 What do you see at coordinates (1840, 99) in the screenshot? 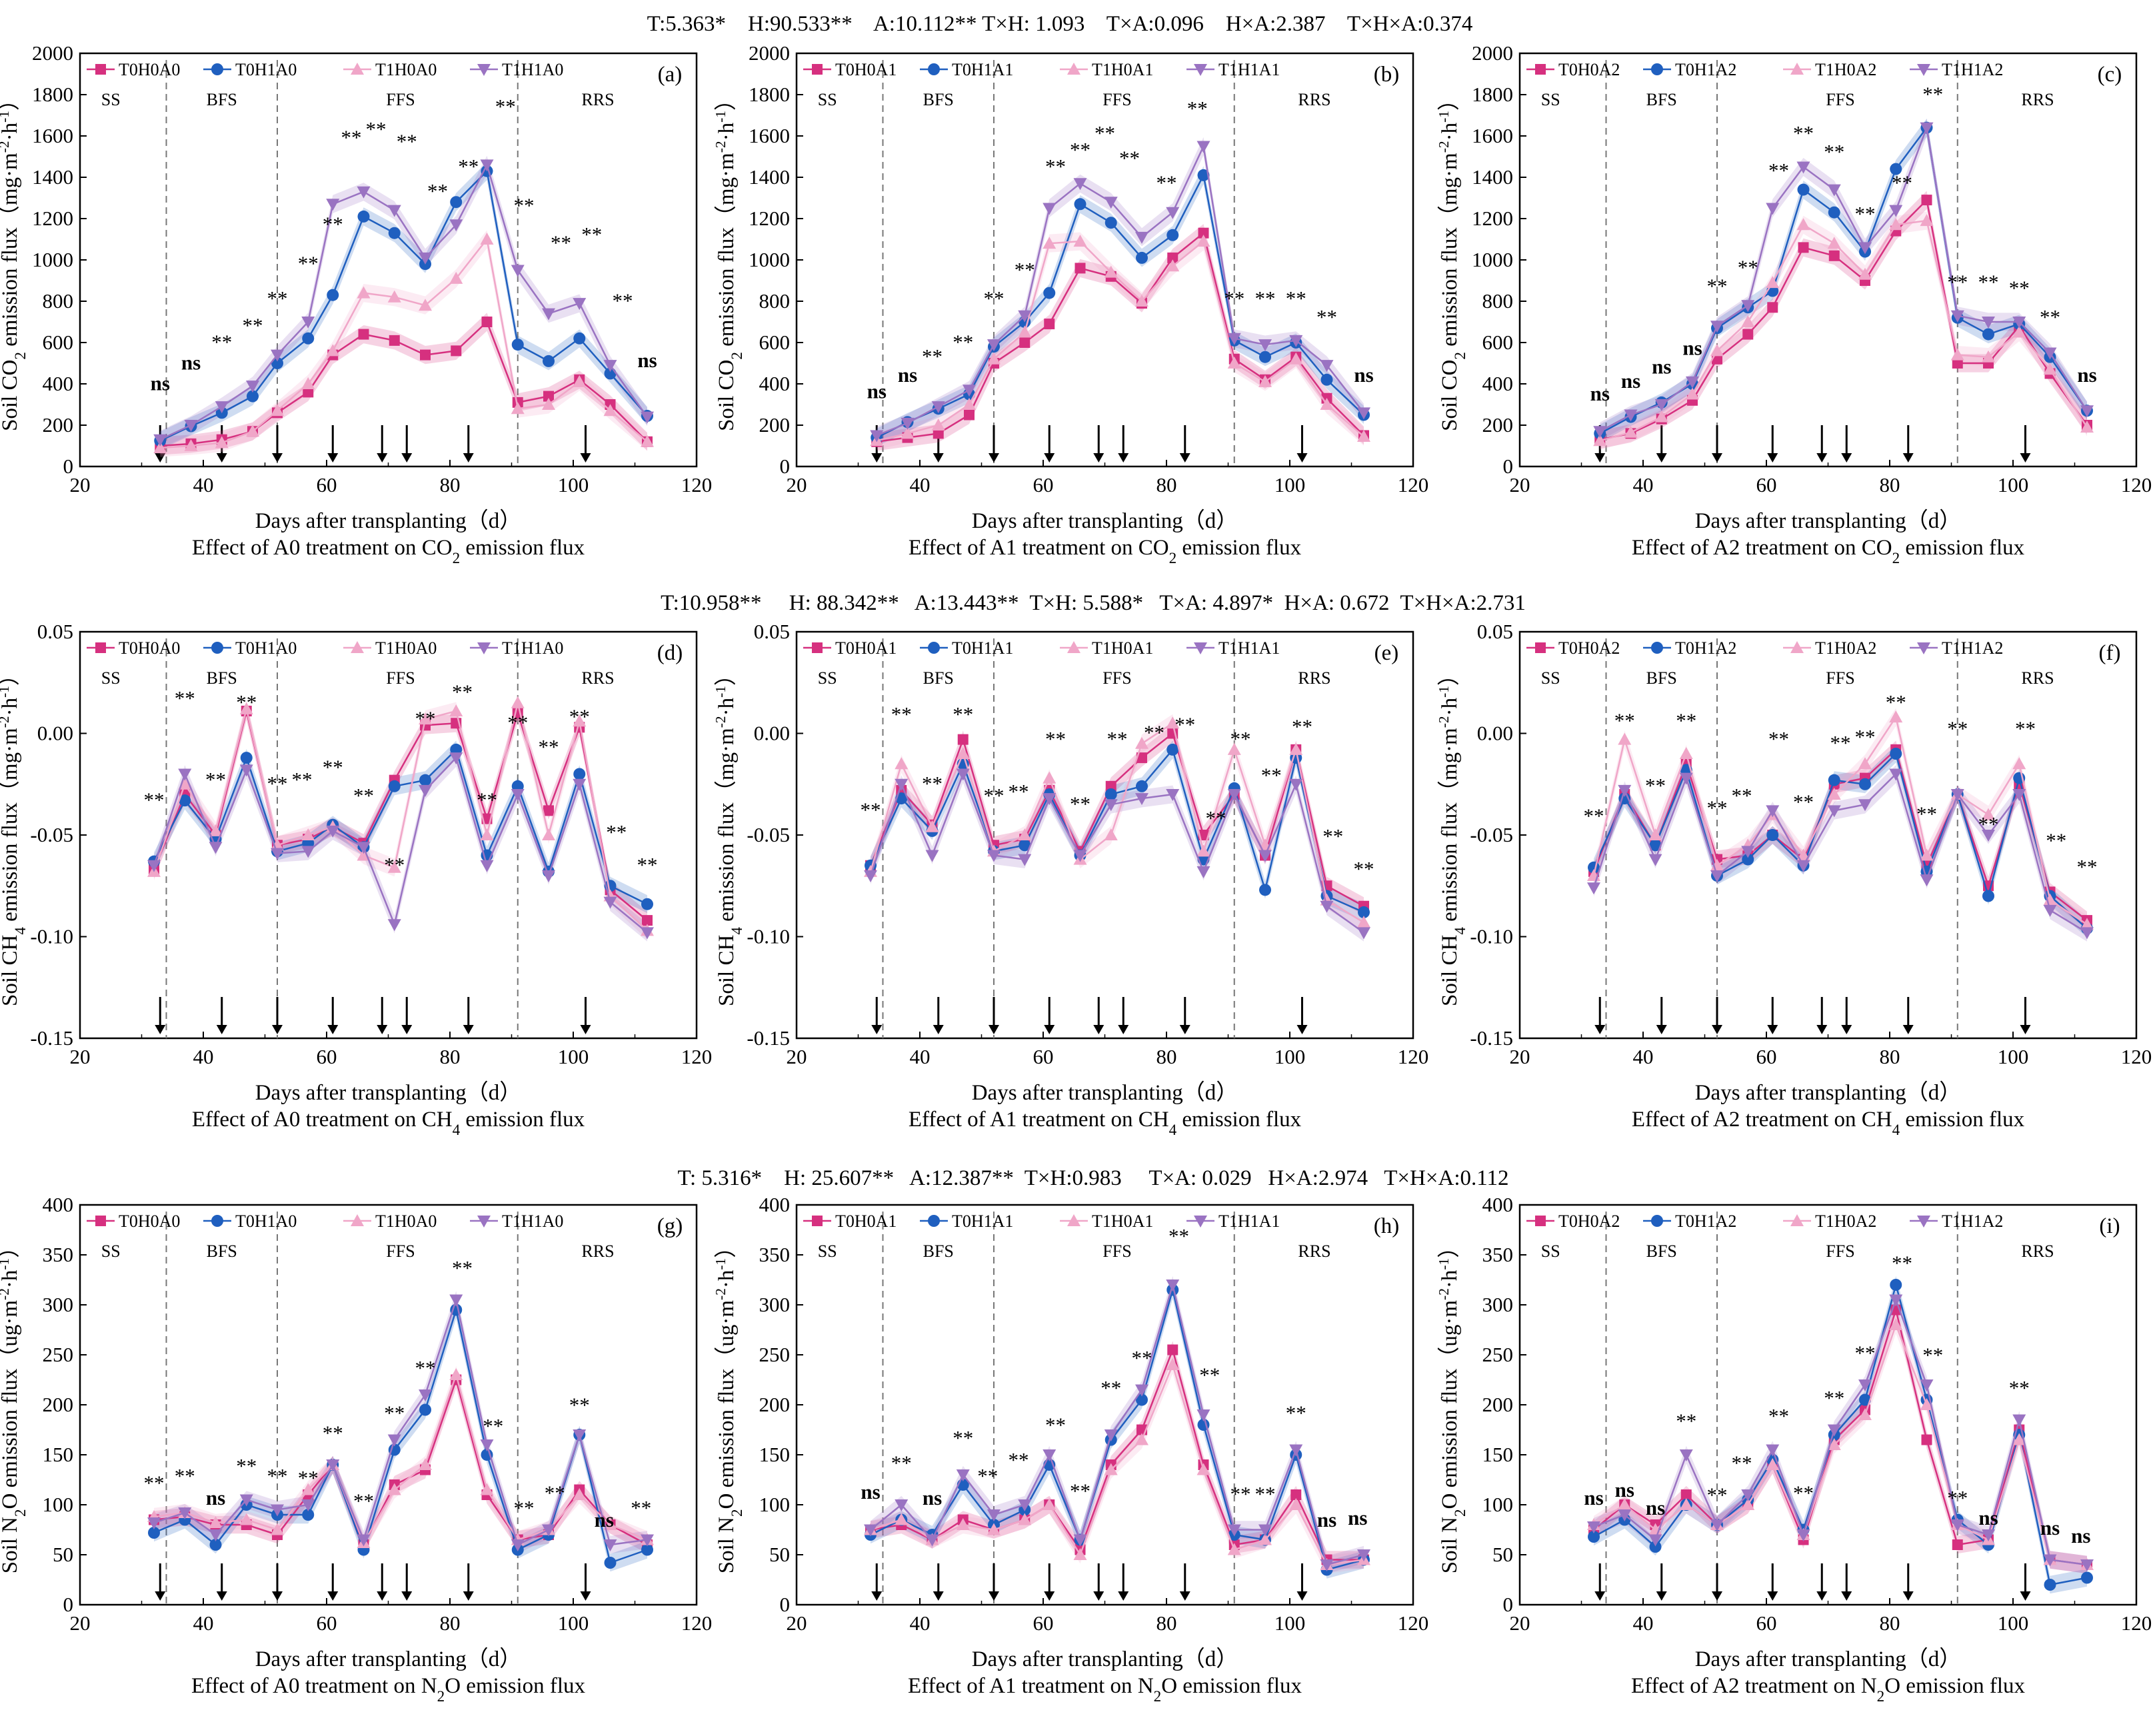
I see `stage-label: FFS` at bounding box center [1840, 99].